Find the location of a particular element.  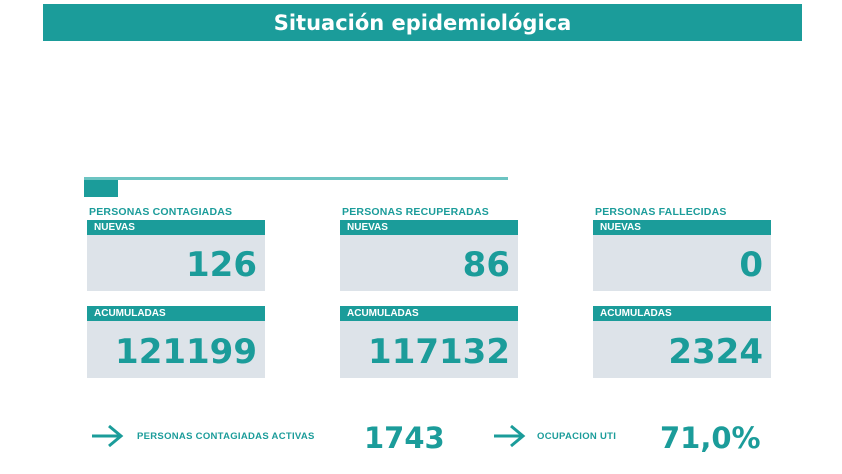

uti-occupancy-value: 71,0% is located at coordinates (710, 438).